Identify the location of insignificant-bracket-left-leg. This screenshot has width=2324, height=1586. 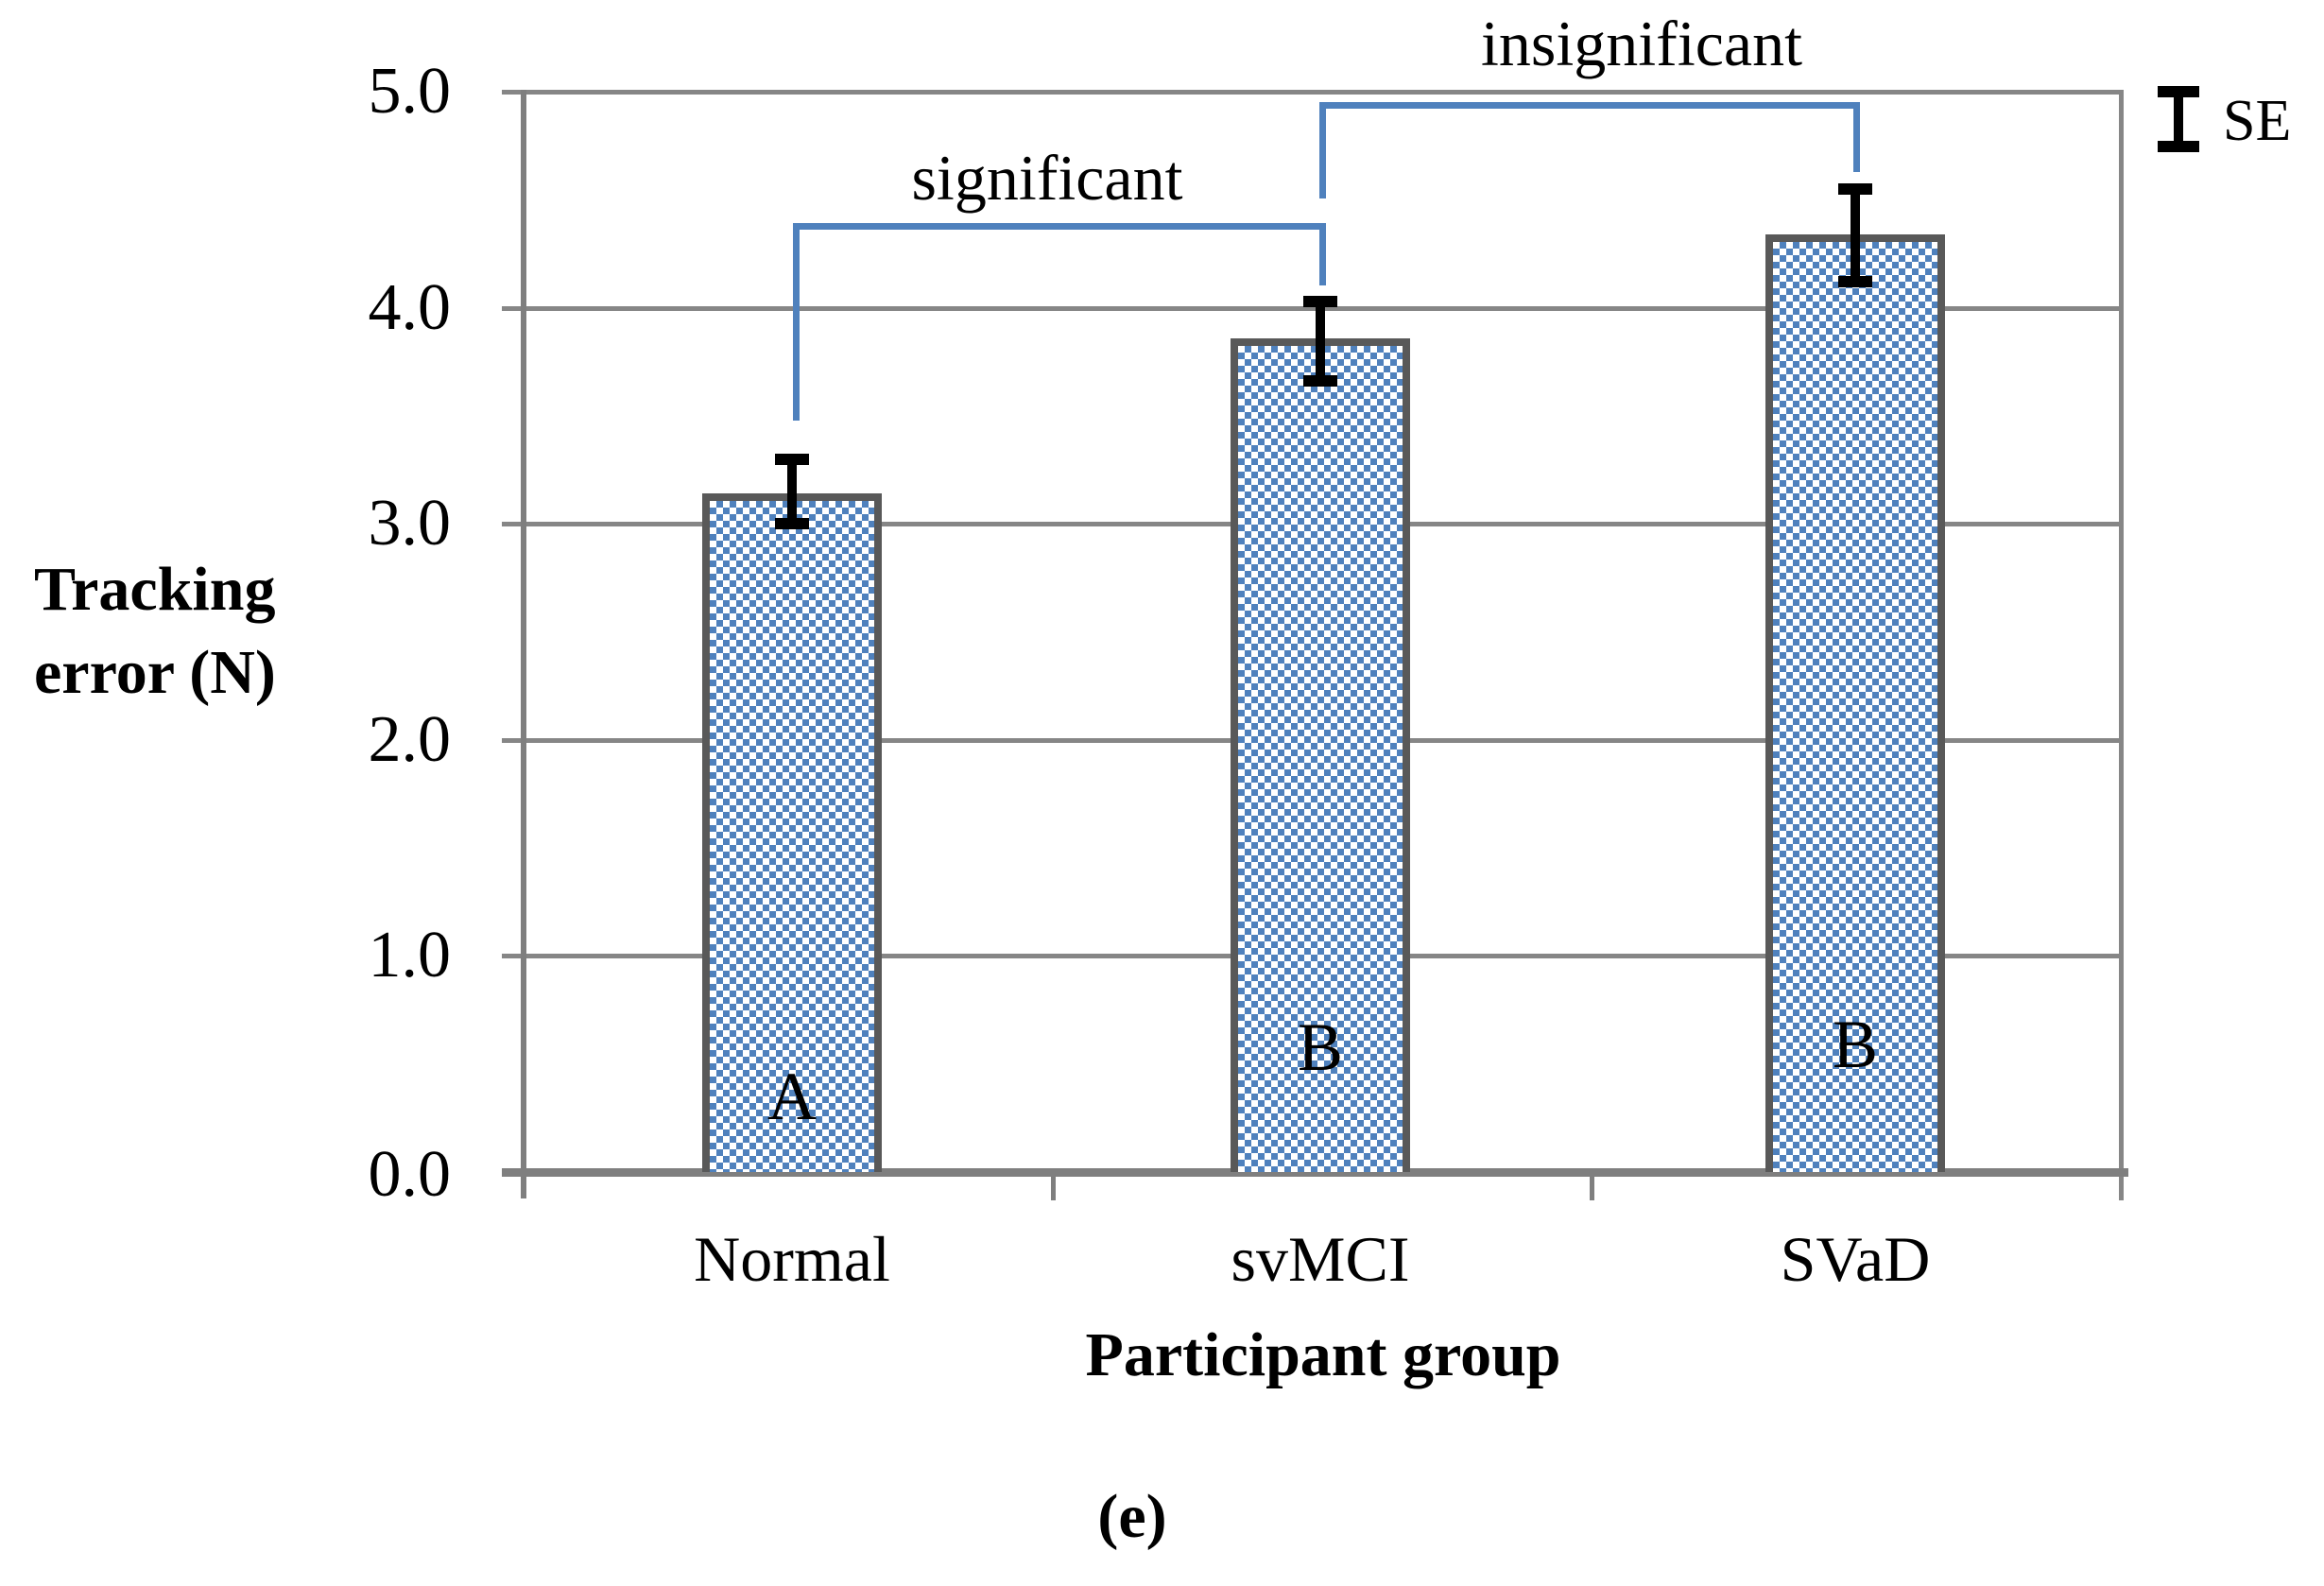
(1322, 150).